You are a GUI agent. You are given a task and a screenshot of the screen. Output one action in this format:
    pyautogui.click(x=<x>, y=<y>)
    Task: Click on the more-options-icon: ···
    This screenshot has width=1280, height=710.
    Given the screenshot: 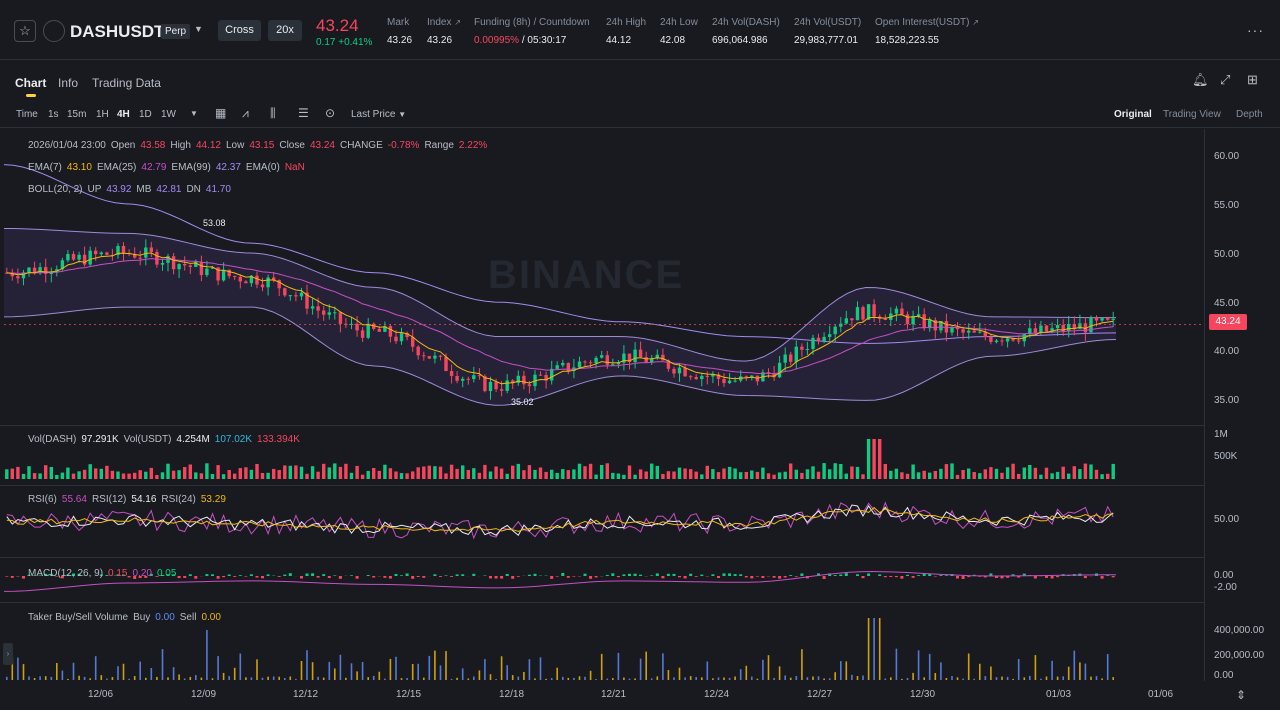 What is the action you would take?
    pyautogui.click(x=1255, y=30)
    